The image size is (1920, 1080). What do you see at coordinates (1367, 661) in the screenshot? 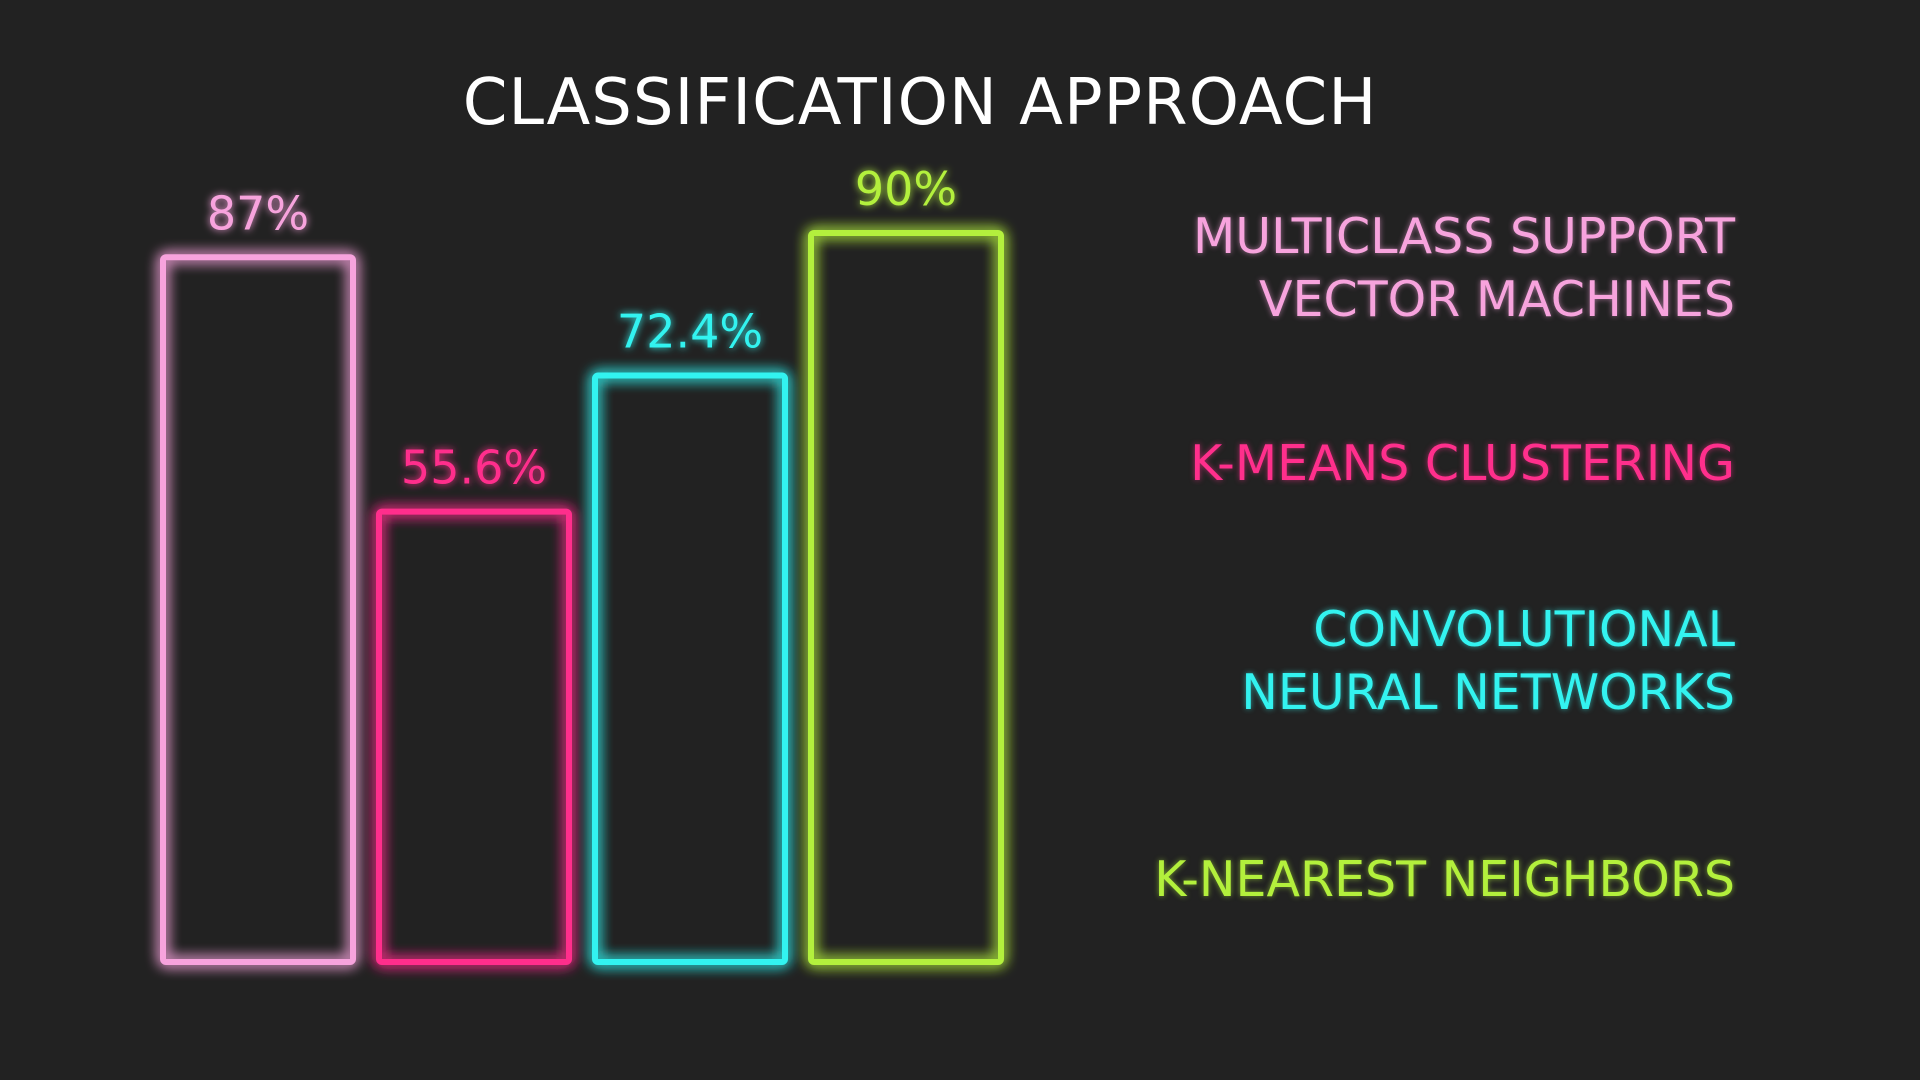
I see `legend-item-convolutional-neural-networks: CONVOLUTIONAL NEURAL NETWORKS` at bounding box center [1367, 661].